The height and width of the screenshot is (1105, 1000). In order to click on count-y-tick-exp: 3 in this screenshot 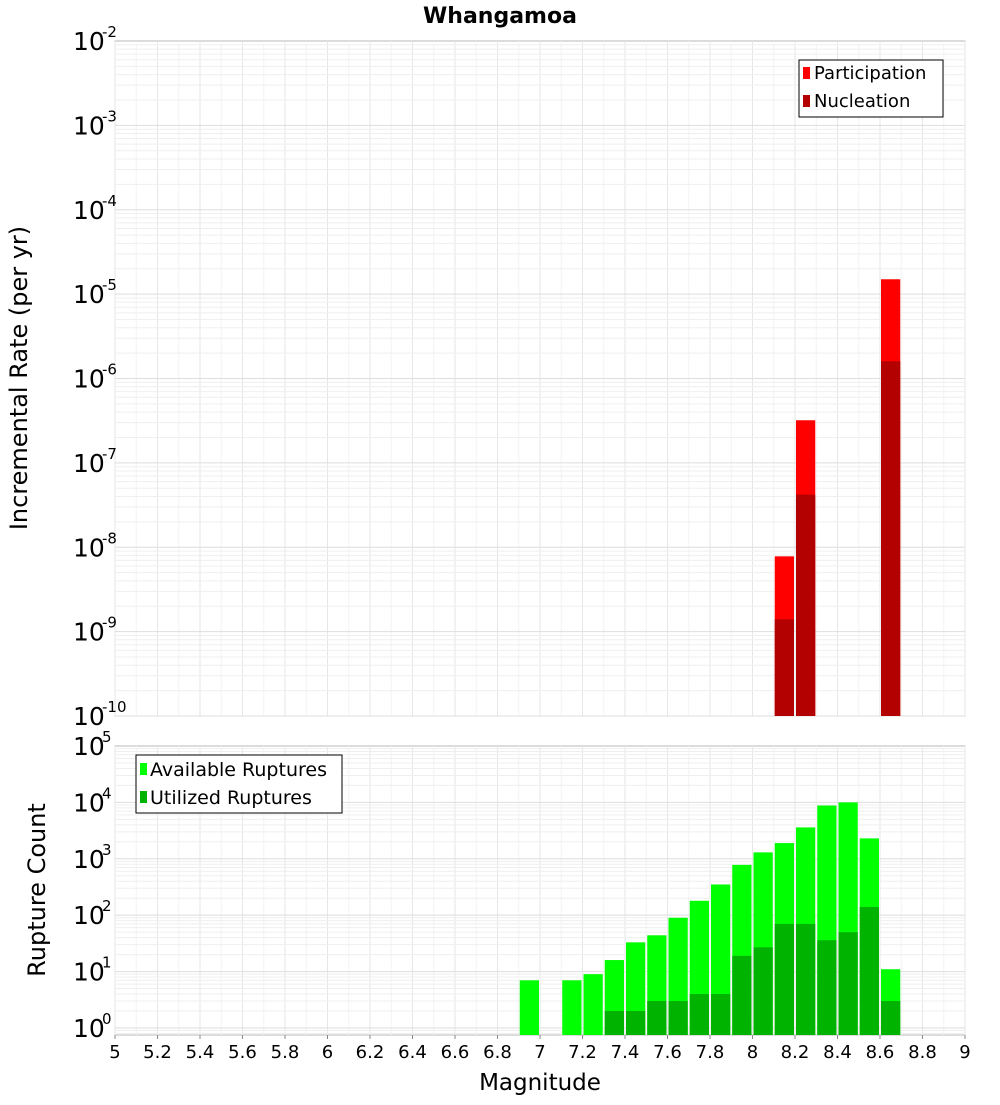, I will do `click(107, 850)`.